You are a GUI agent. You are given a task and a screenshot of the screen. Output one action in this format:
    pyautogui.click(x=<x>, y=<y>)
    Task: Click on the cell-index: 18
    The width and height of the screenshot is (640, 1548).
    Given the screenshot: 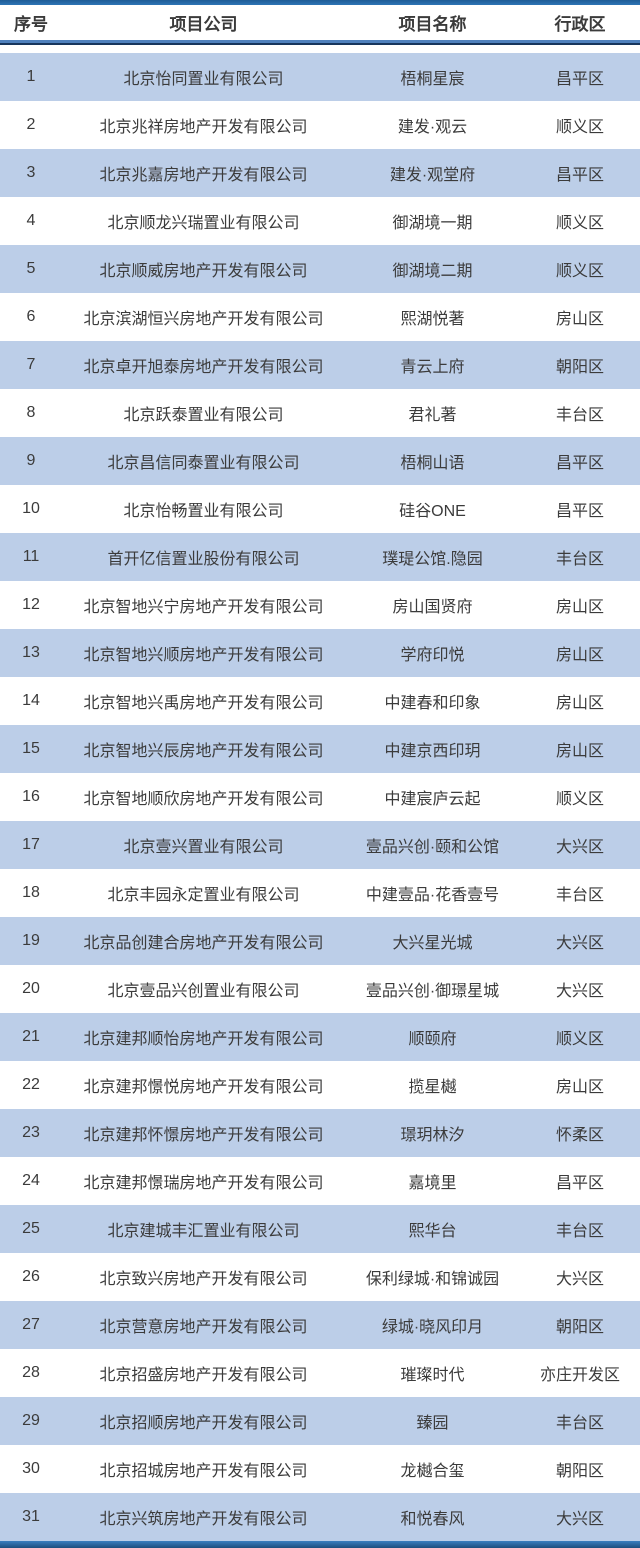 What is the action you would take?
    pyautogui.click(x=31, y=892)
    